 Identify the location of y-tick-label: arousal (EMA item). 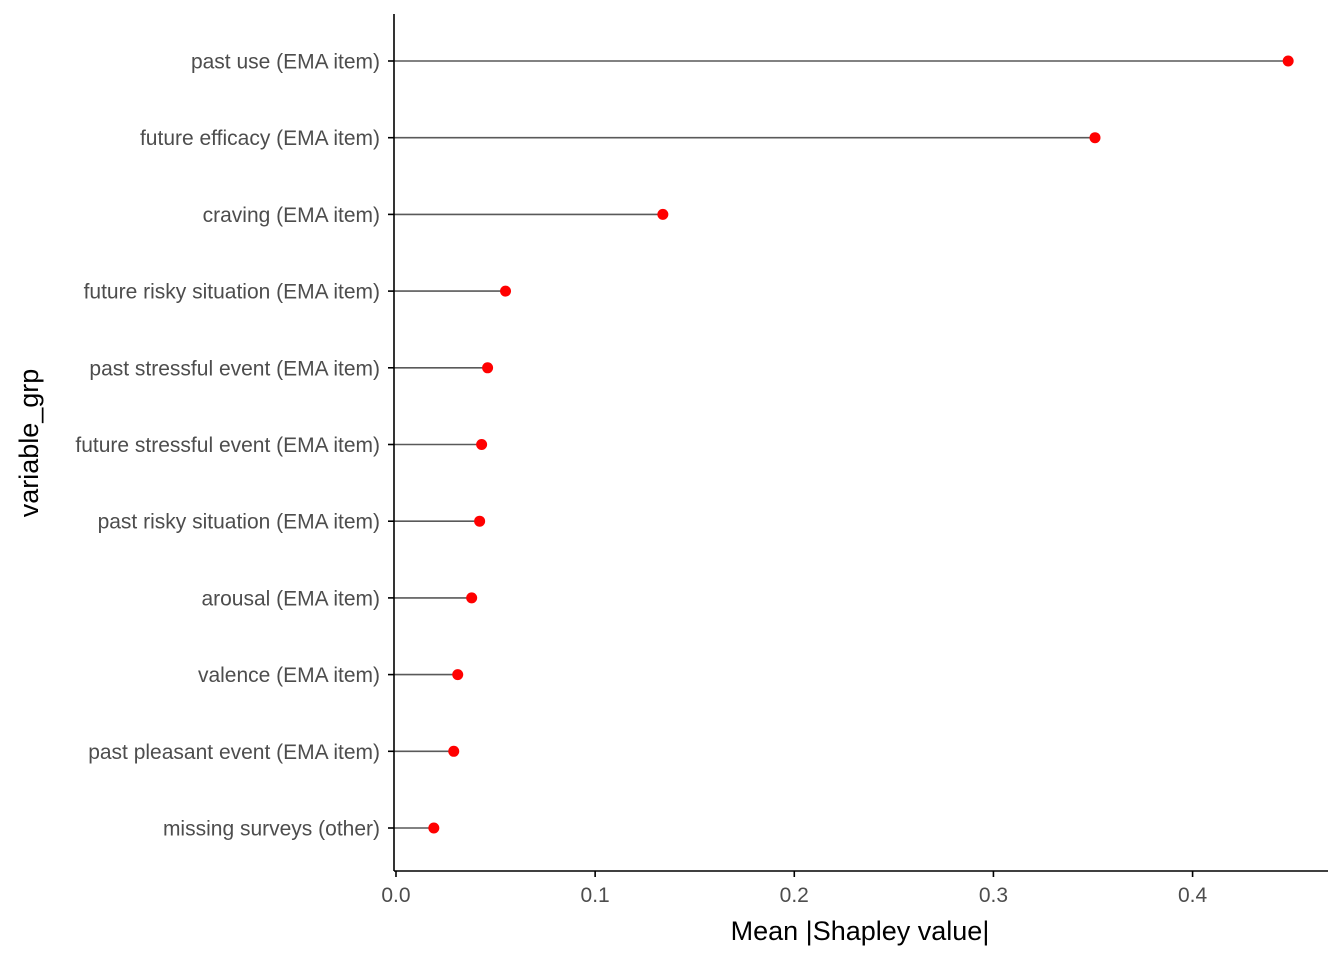
(290, 598).